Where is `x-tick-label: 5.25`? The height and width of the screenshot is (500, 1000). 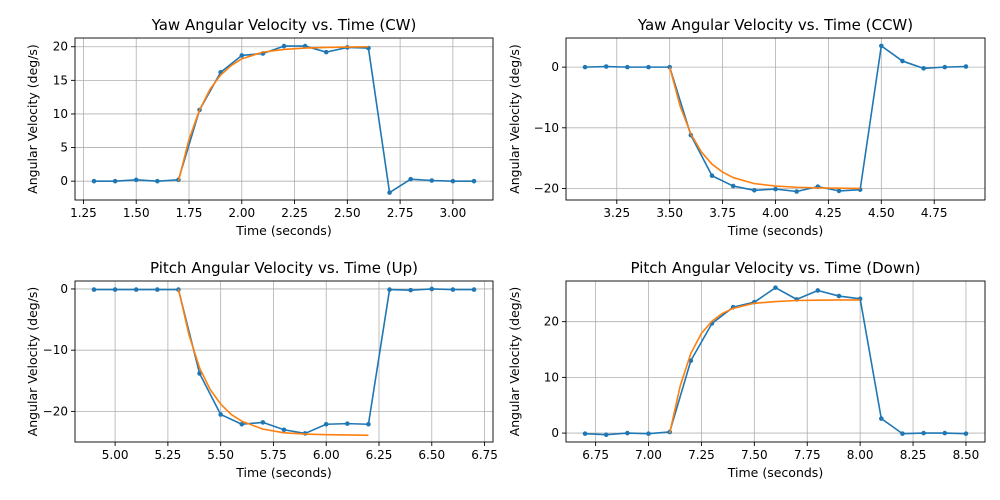
x-tick-label: 5.25 is located at coordinates (168, 455).